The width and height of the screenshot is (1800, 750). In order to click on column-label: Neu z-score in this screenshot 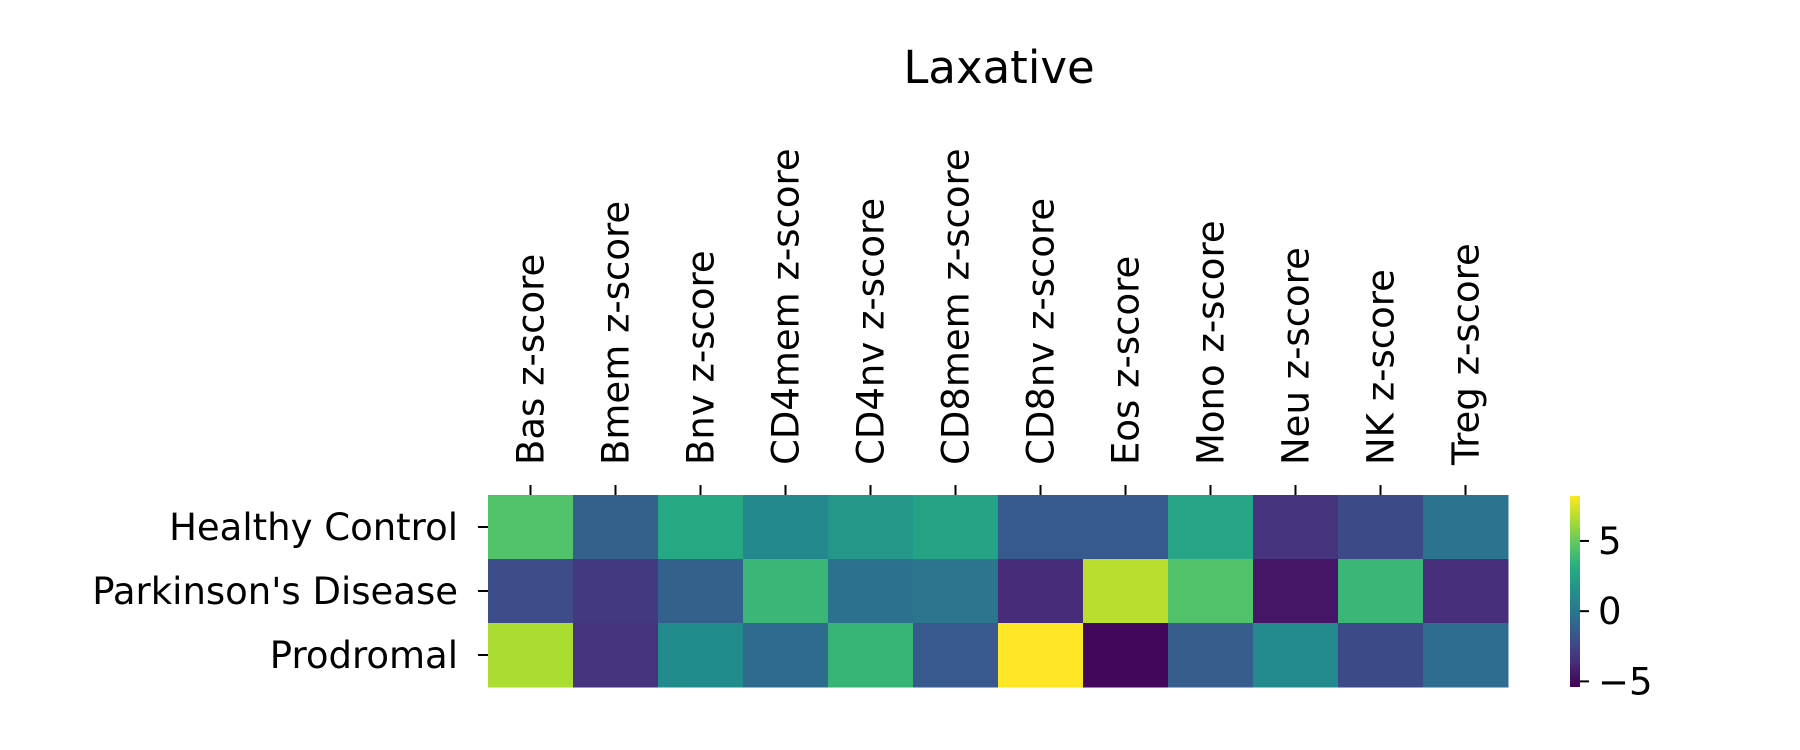, I will do `click(1296, 356)`.